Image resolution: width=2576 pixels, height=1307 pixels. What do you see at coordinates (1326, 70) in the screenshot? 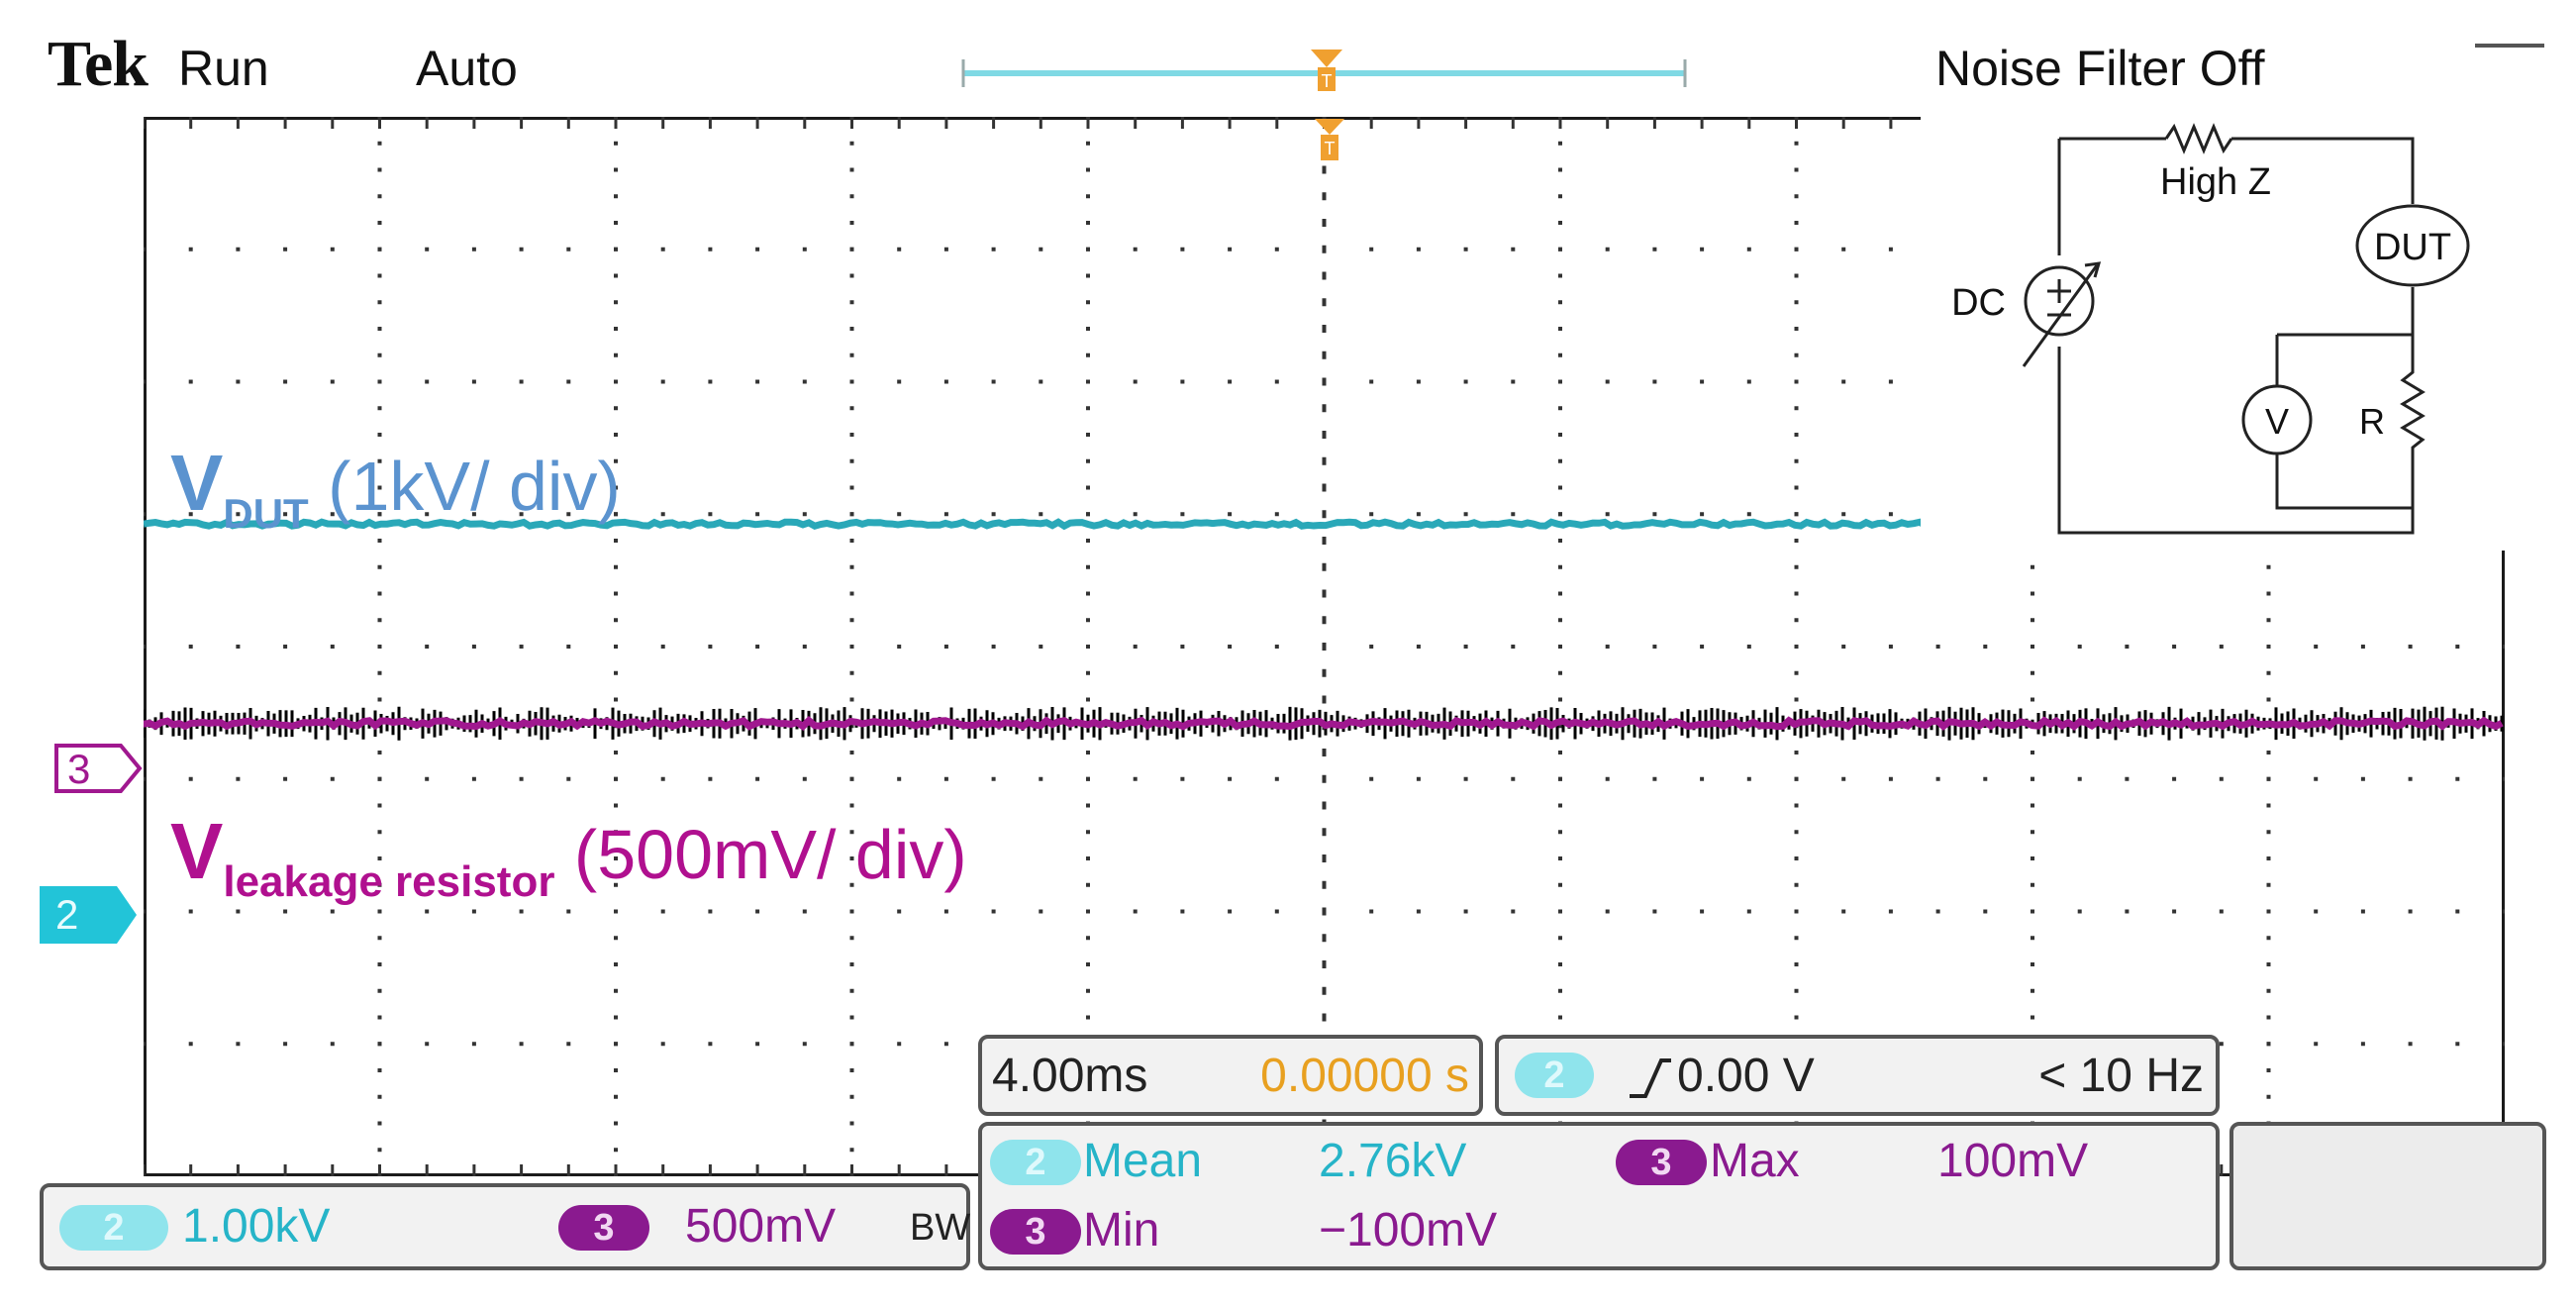
I see `trigger-position-marker-icon: T` at bounding box center [1326, 70].